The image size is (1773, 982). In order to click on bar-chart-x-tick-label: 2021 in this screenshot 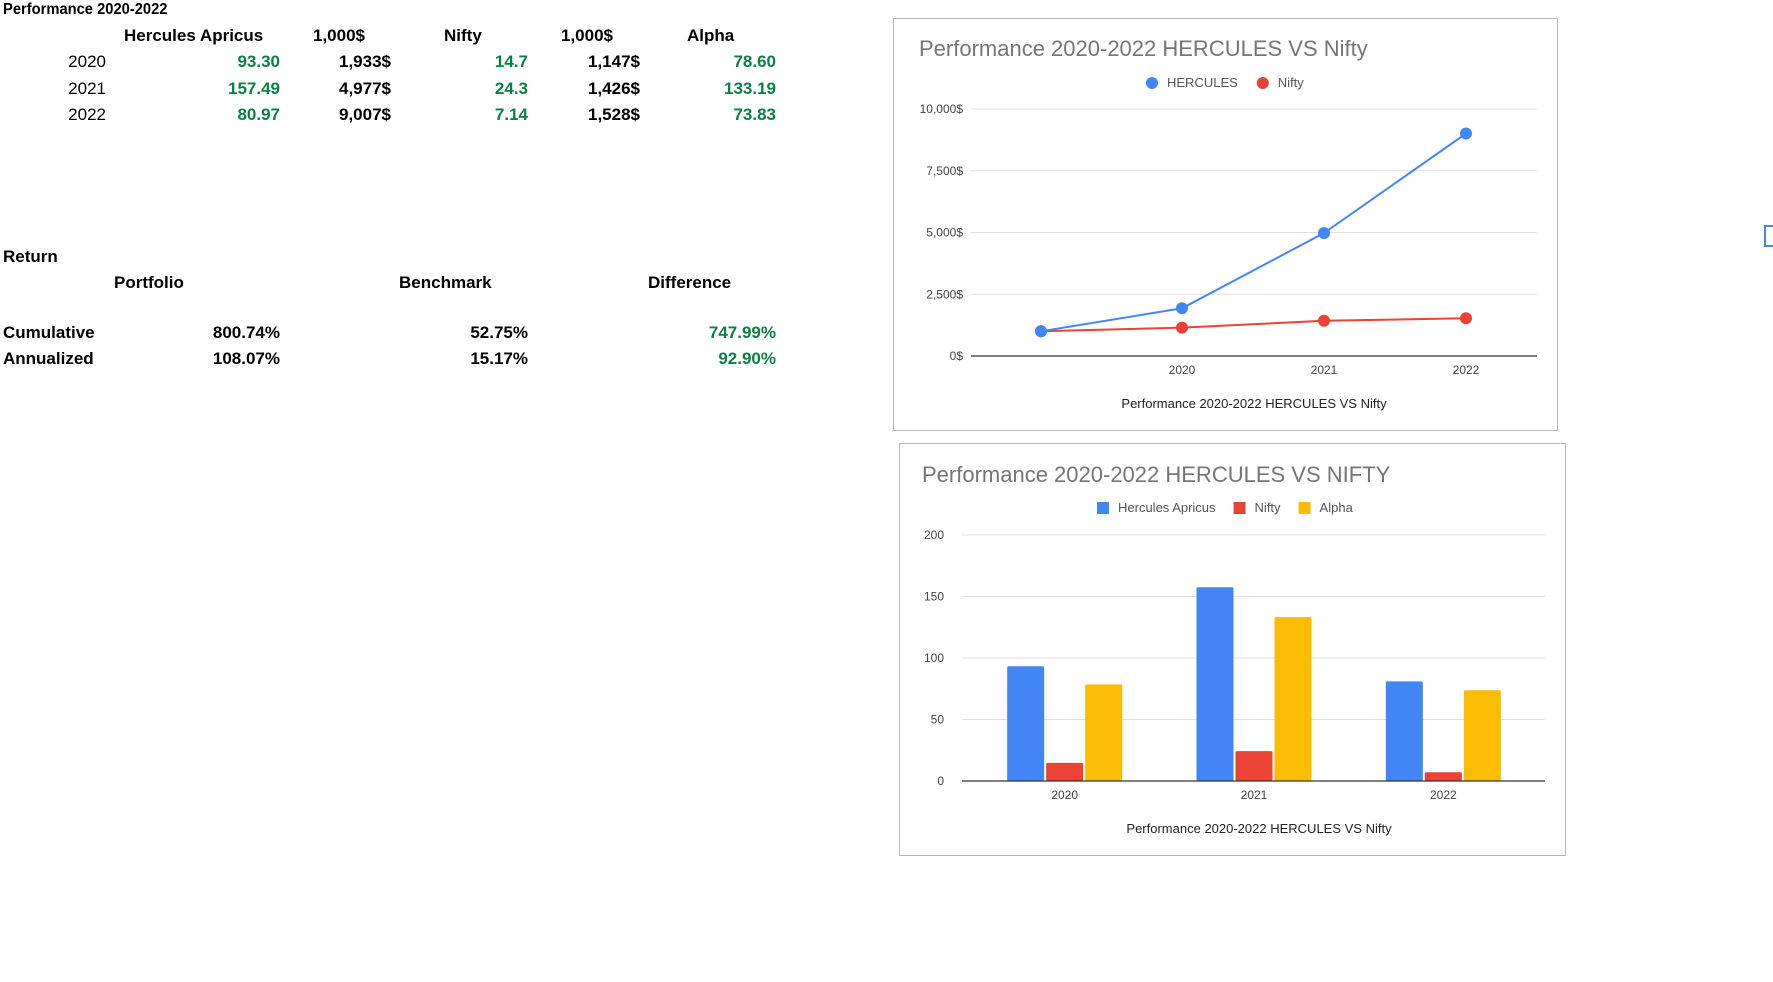, I will do `click(1254, 795)`.